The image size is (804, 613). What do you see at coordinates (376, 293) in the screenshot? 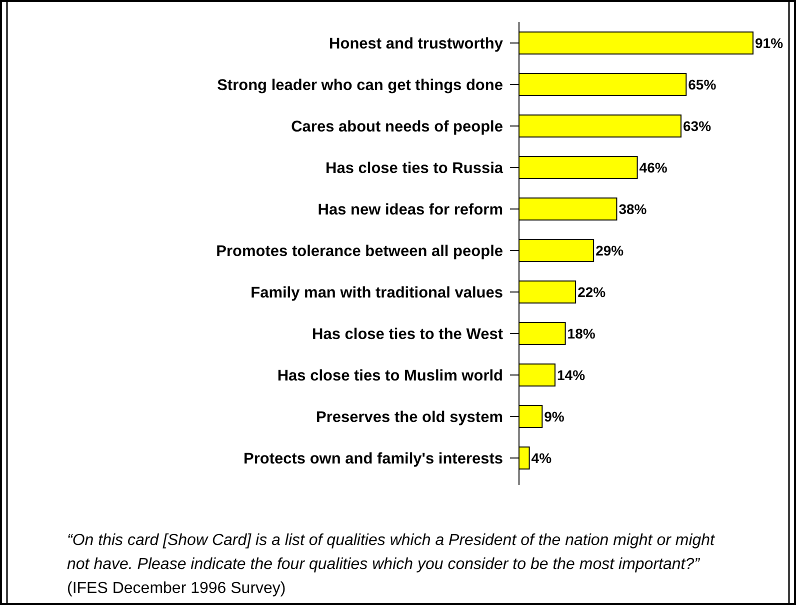
I see `y-tick-label: Family man with traditional values` at bounding box center [376, 293].